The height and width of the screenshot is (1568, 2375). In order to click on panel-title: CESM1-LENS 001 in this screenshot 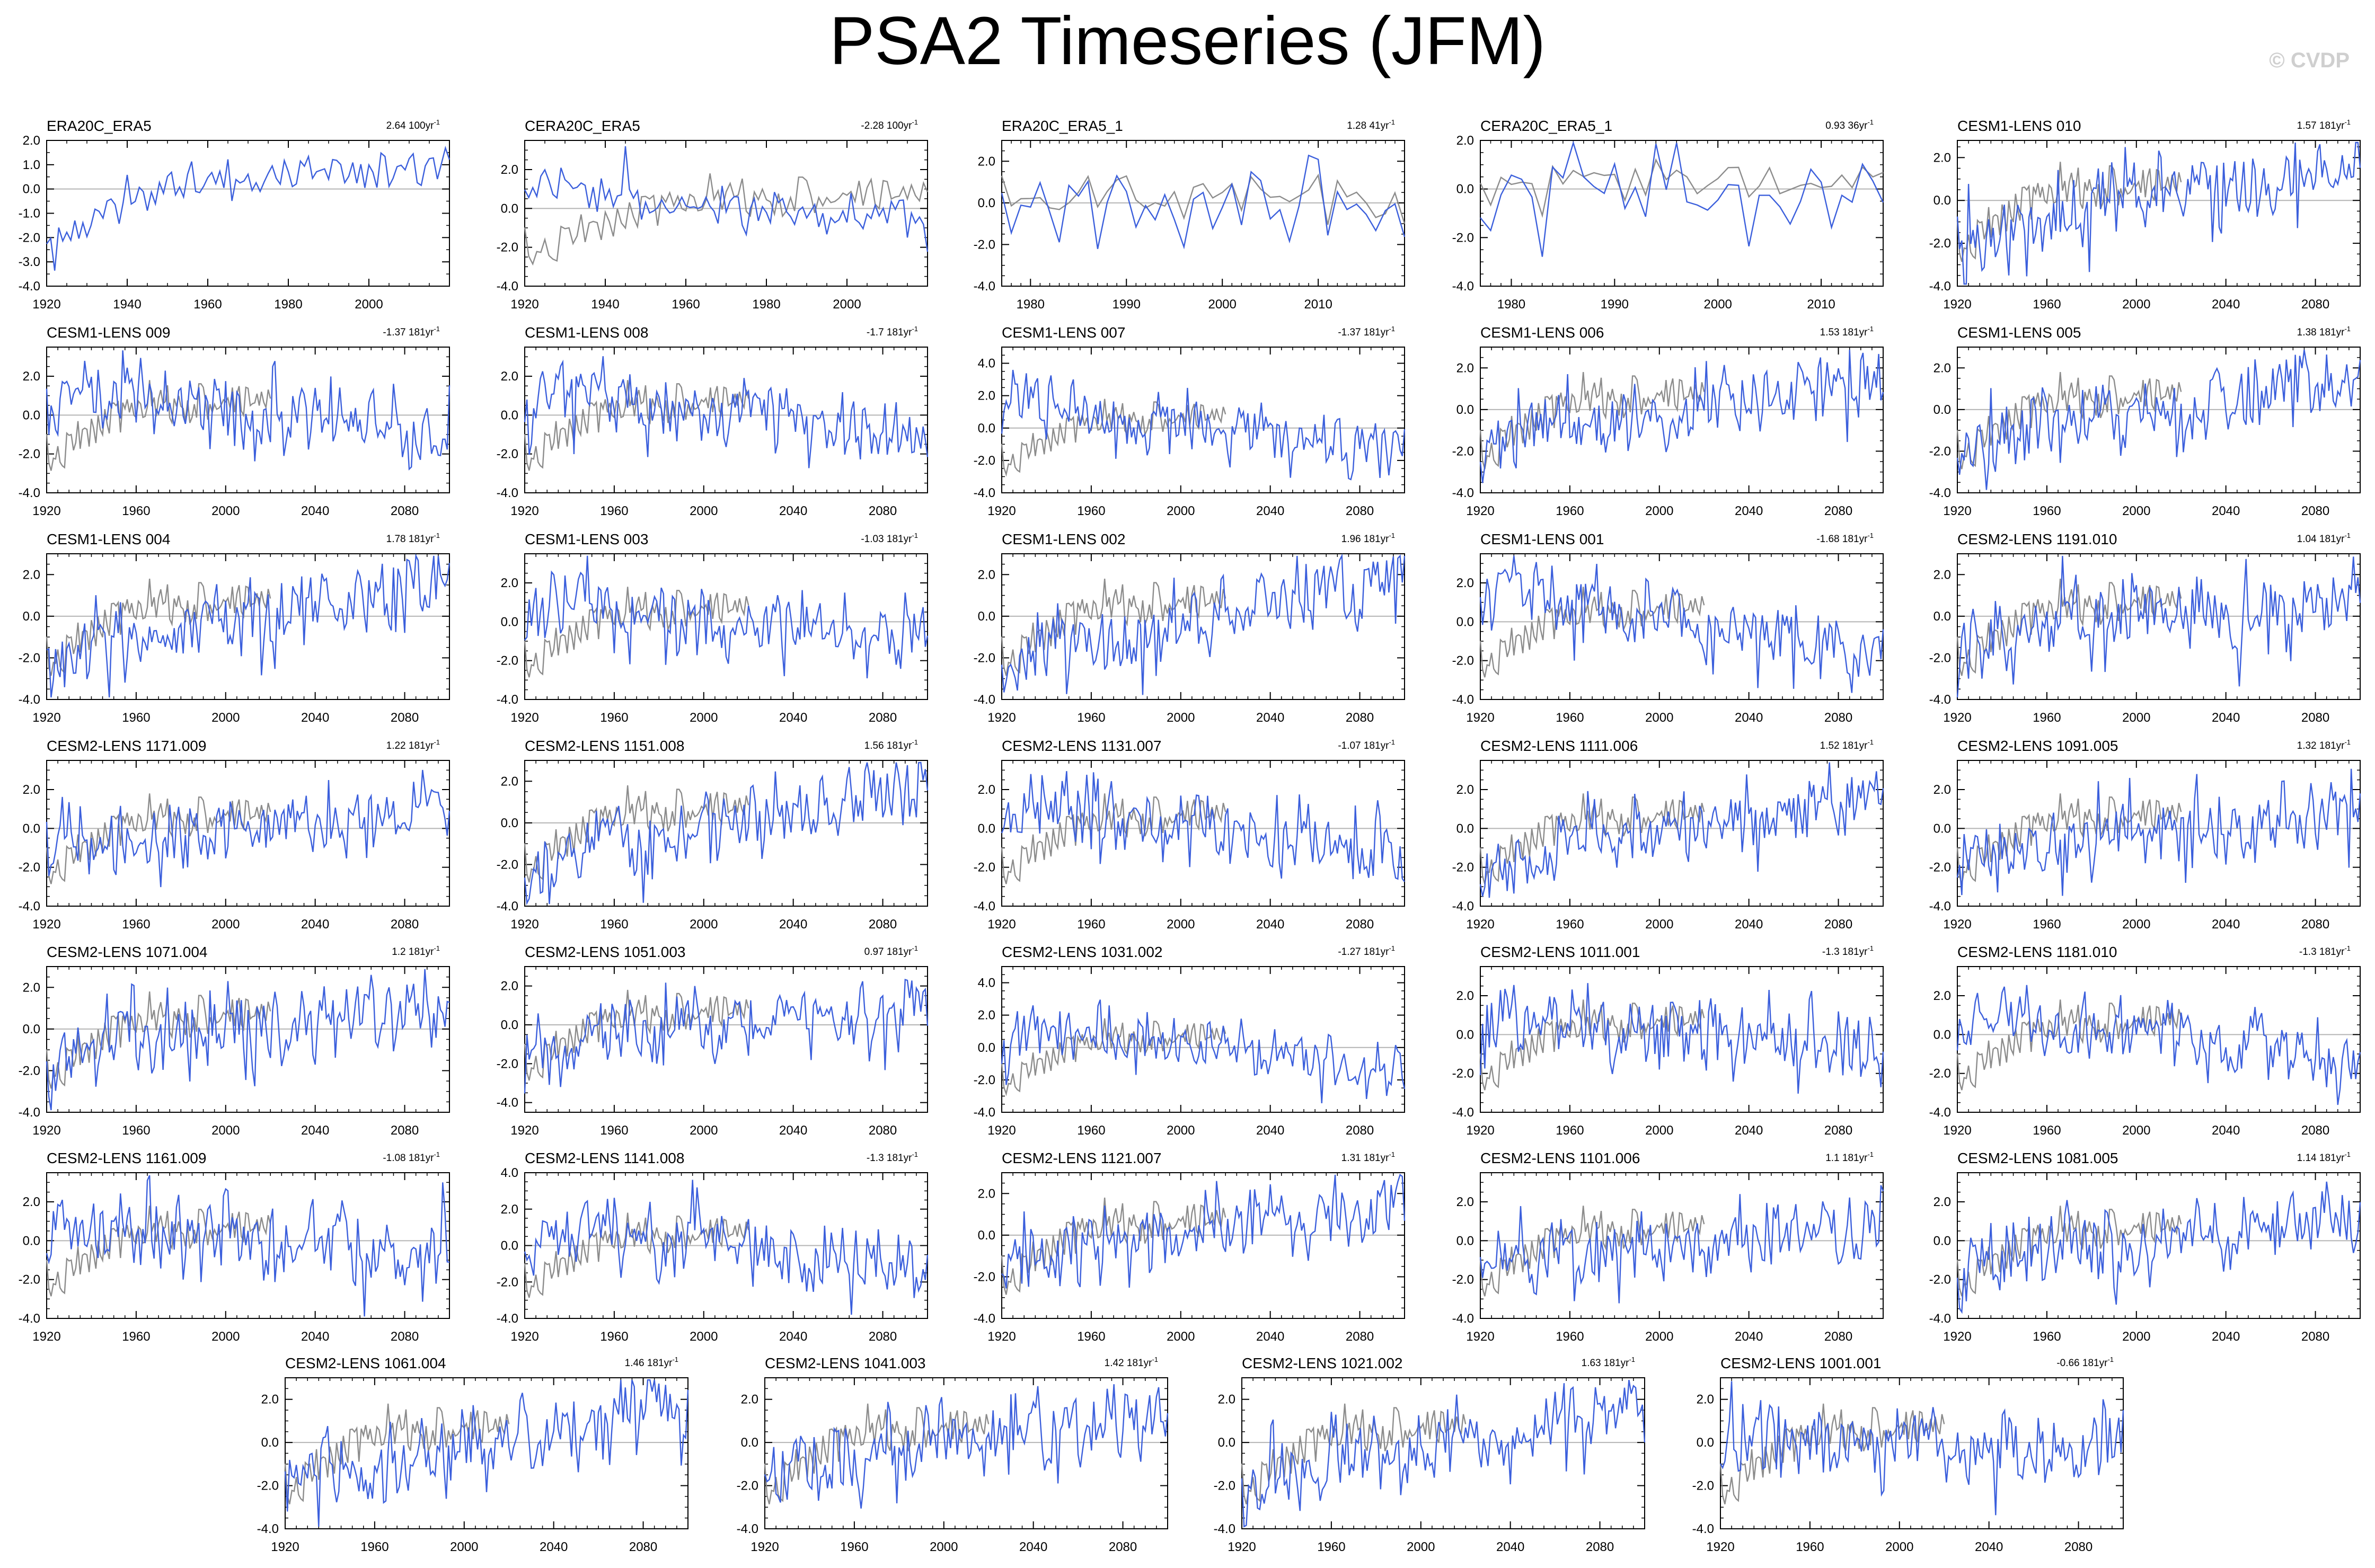, I will do `click(1542, 539)`.